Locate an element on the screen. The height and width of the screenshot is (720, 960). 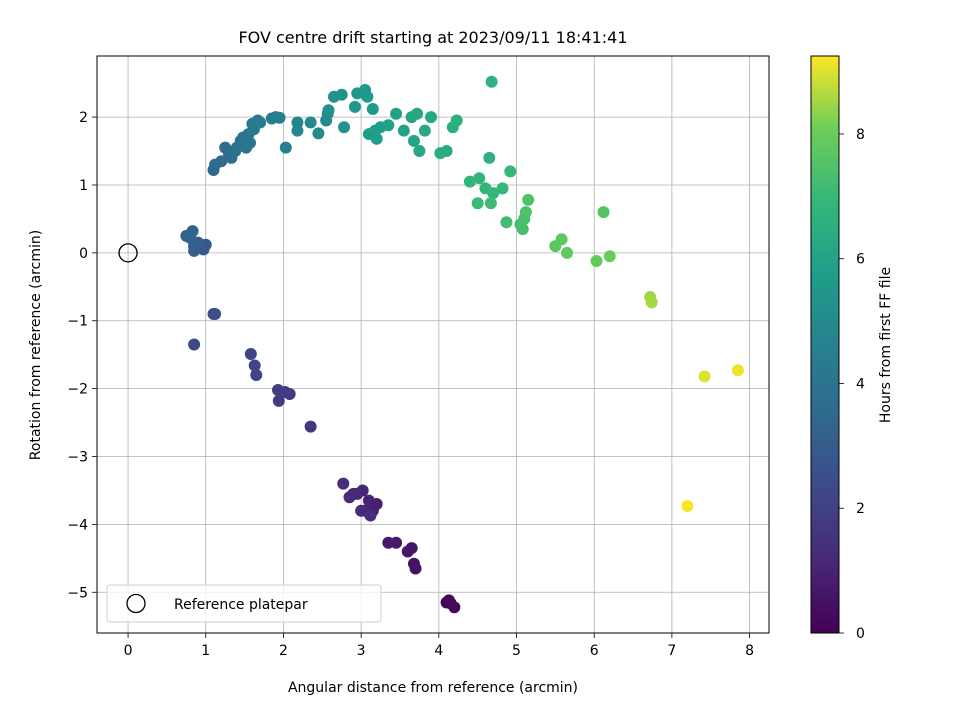
colorbar-label: Hours from first FF file is located at coordinates (886, 345).